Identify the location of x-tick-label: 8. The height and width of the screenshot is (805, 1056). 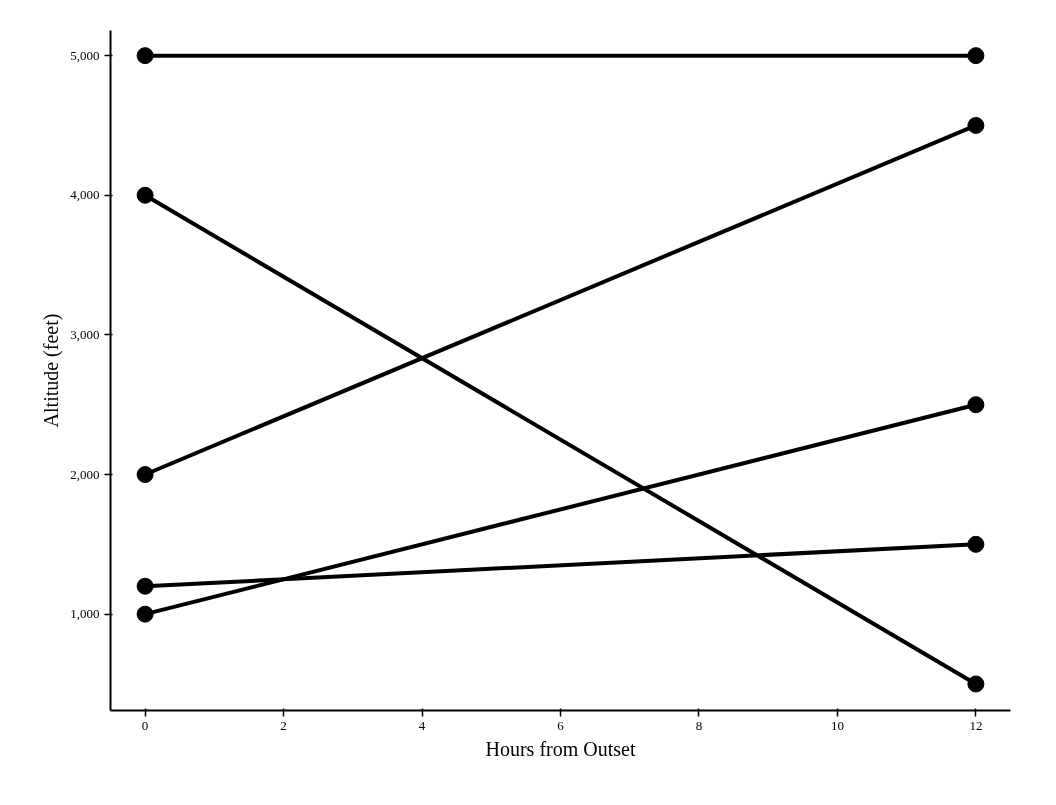
(699, 725).